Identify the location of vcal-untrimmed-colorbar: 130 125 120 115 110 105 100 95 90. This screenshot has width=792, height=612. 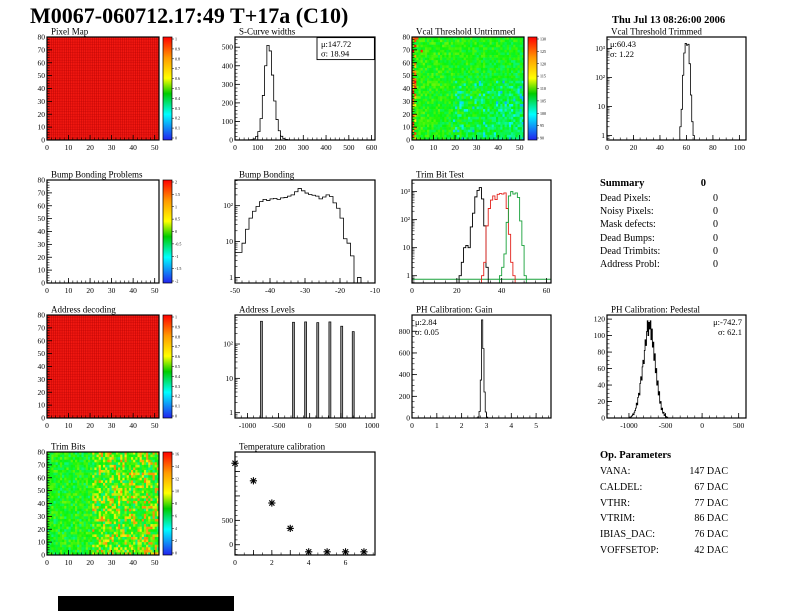
(536, 89).